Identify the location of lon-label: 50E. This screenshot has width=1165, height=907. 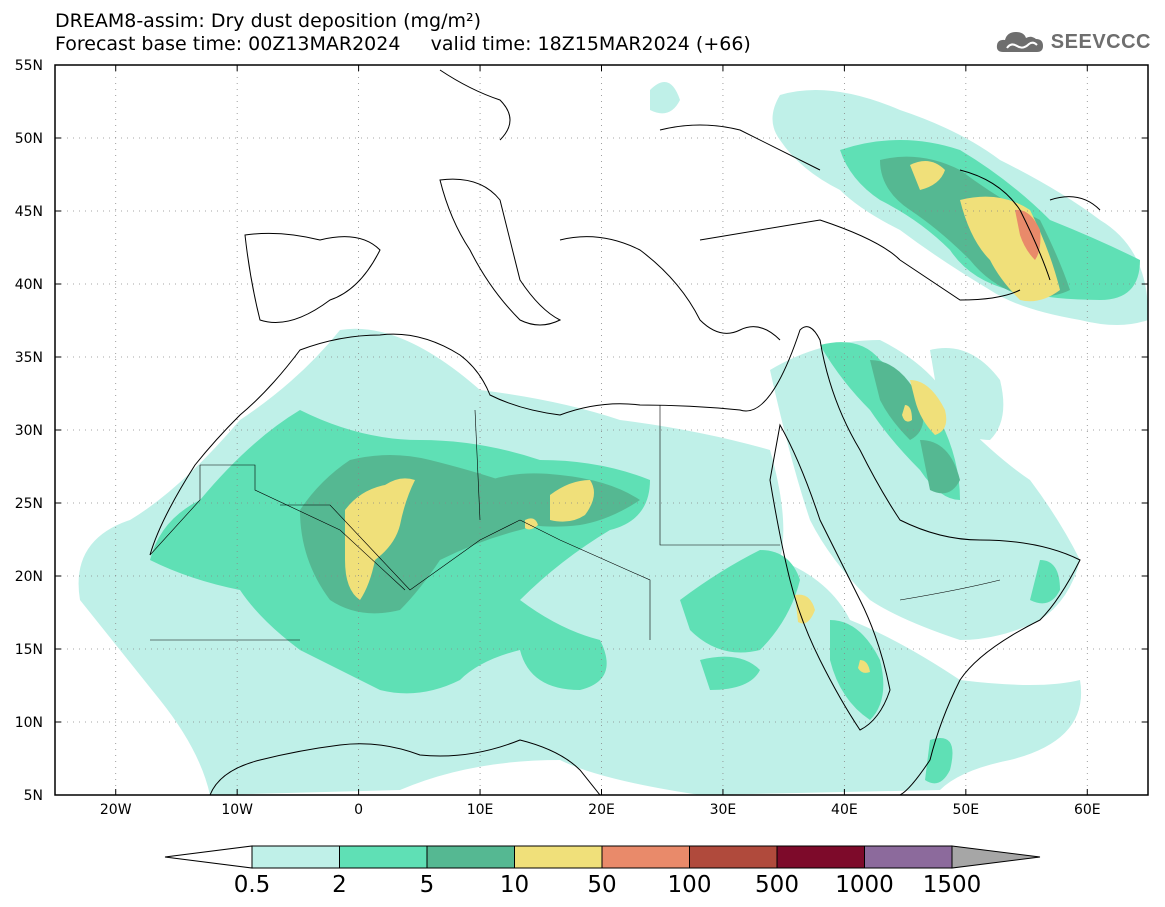
(965, 810).